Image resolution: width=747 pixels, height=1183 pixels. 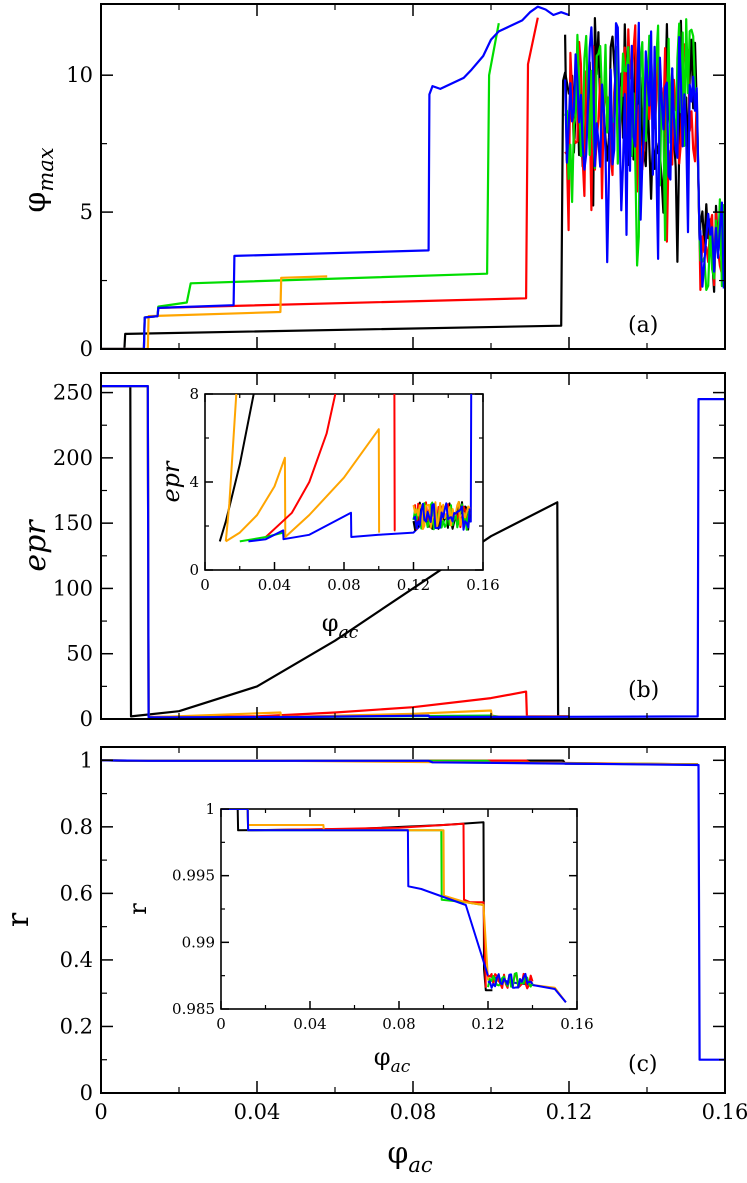 I want to click on panel-a-ytick-label: 10, so click(x=79, y=75).